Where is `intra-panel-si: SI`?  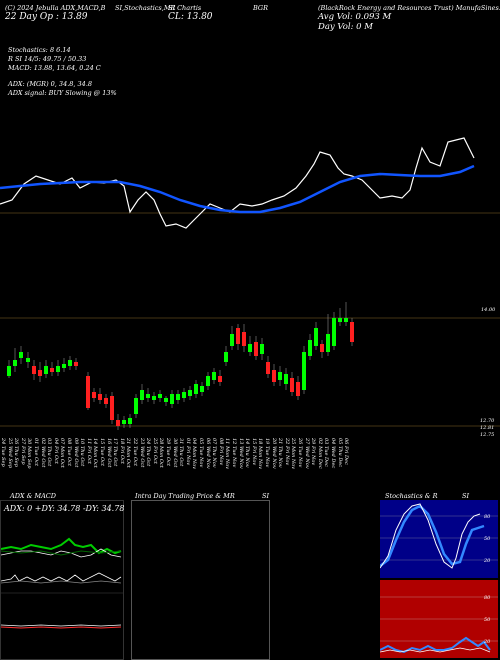 intra-panel-si: SI is located at coordinates (266, 496).